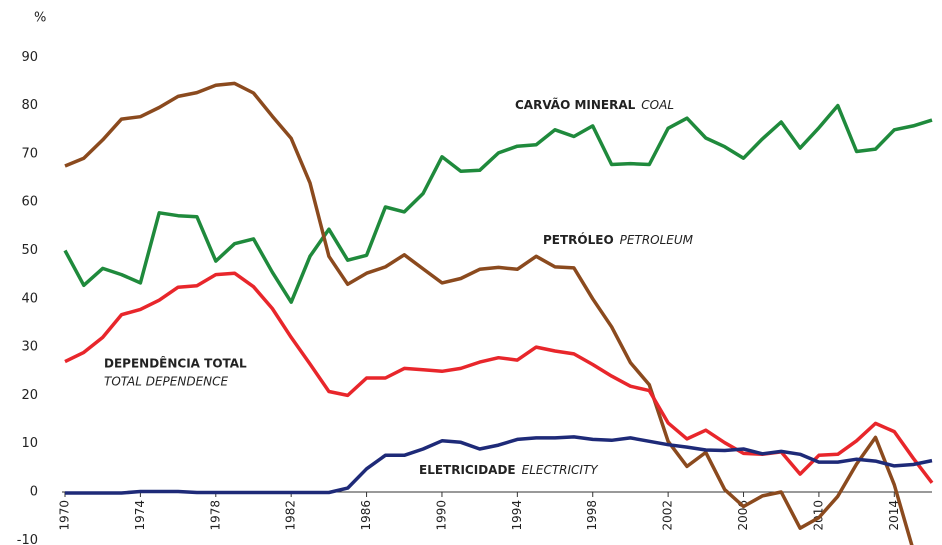 This screenshot has height=545, width=942. What do you see at coordinates (175, 363) in the screenshot?
I see `series-label: DEPENDÊNCIA TOTAL` at bounding box center [175, 363].